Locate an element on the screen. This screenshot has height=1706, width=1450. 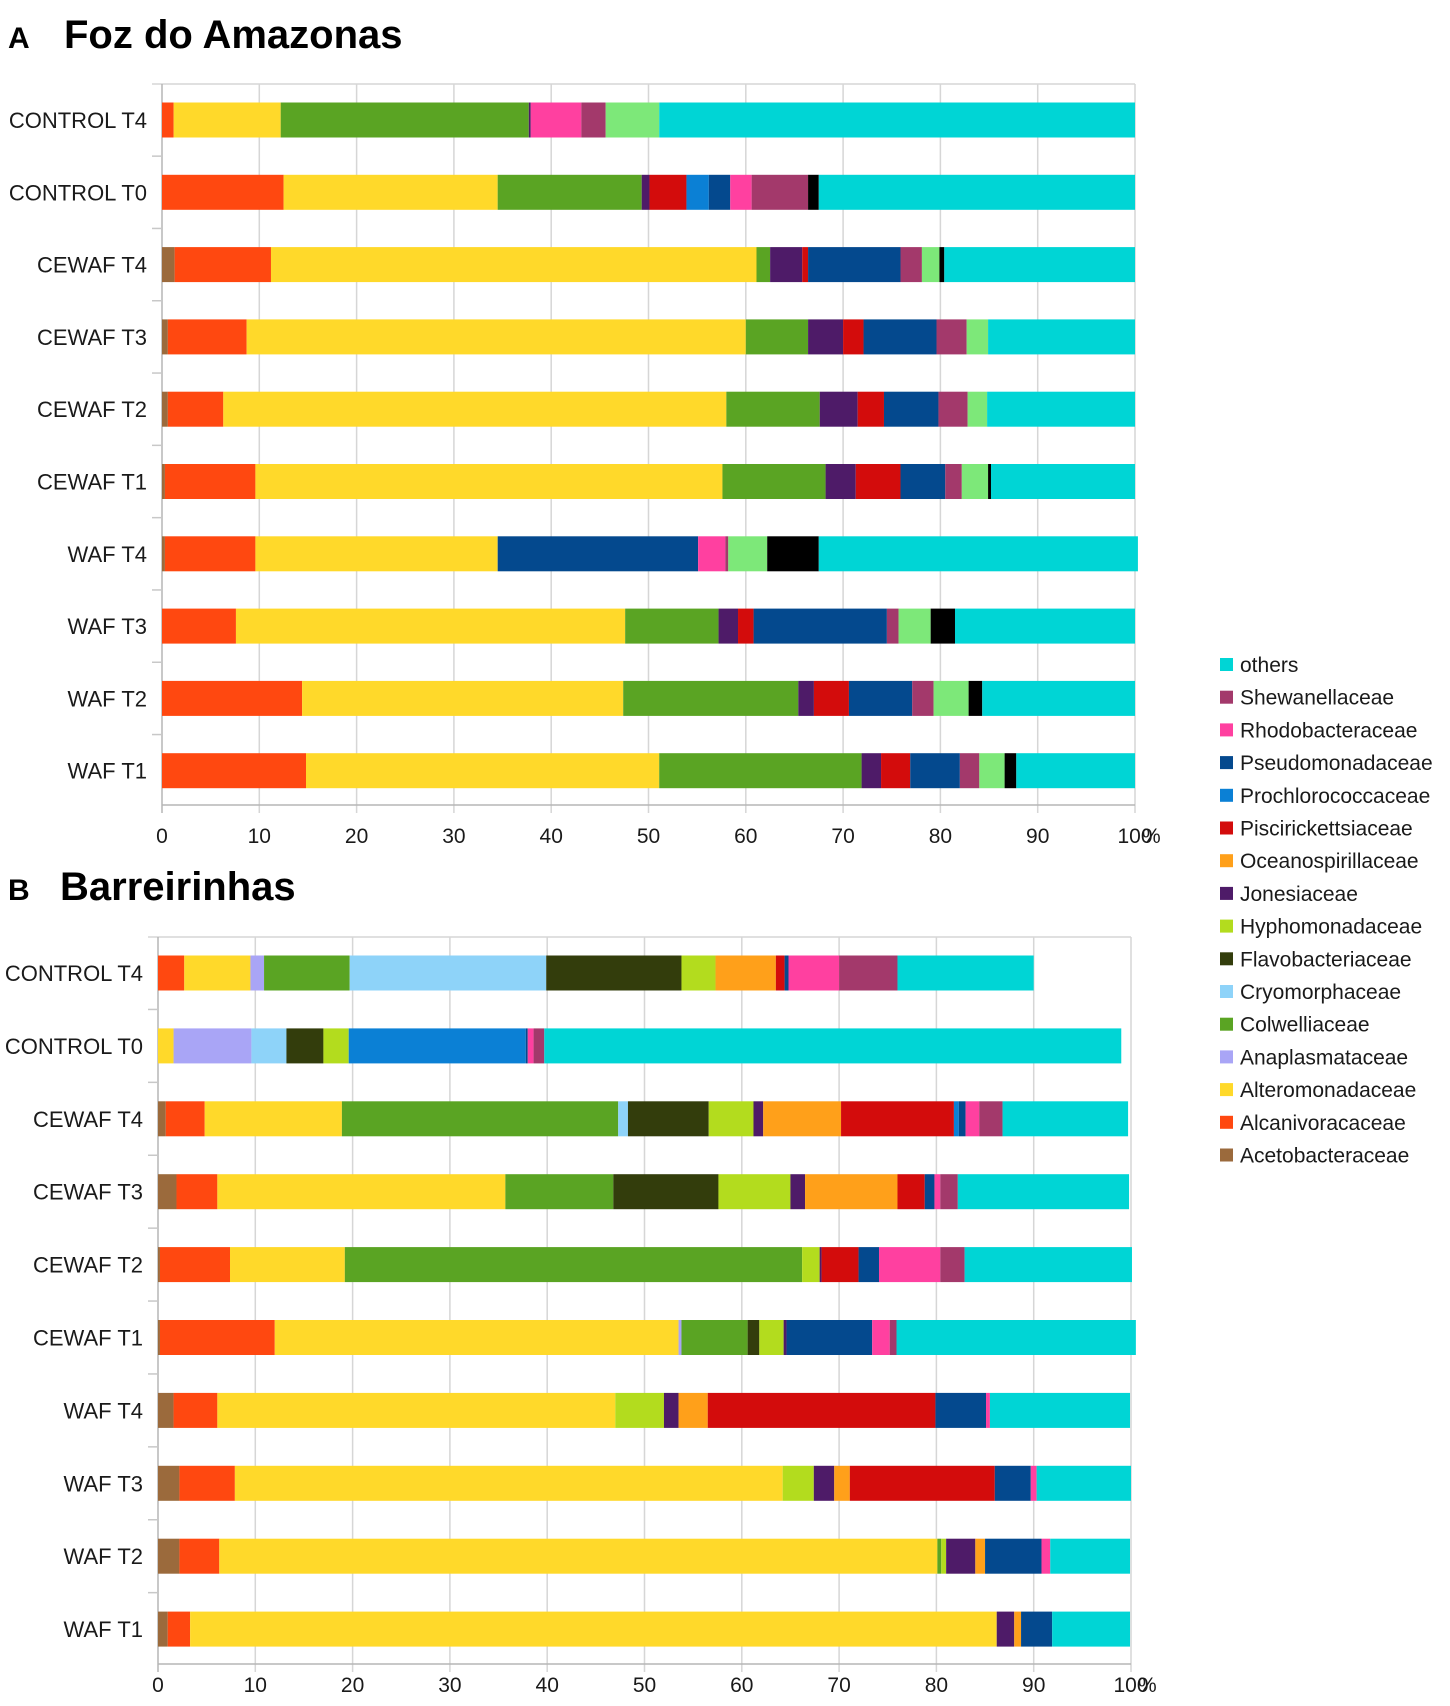
legend-label-pseudomonadaceae: Pseudomonadaceae is located at coordinates (1336, 763).